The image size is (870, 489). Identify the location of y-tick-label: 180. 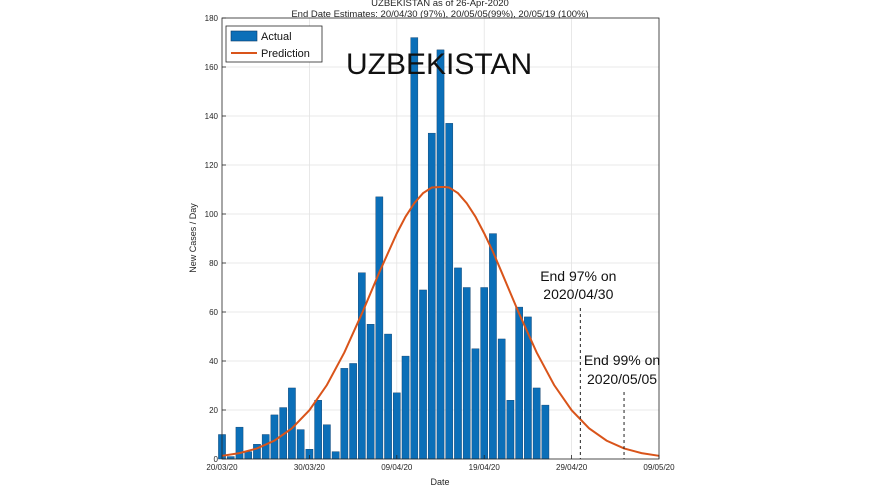
(212, 18).